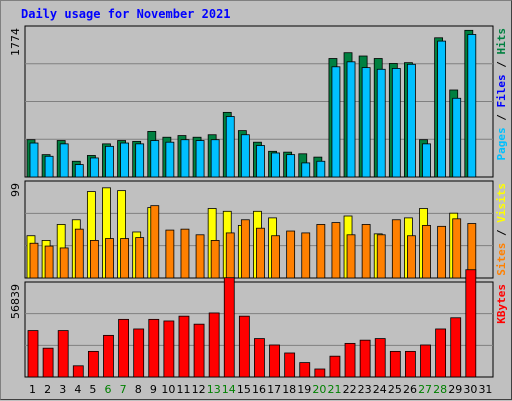 The height and width of the screenshot is (401, 512). Describe the element at coordinates (244, 389) in the screenshot. I see `x-tick-label-day-15: 15` at that location.